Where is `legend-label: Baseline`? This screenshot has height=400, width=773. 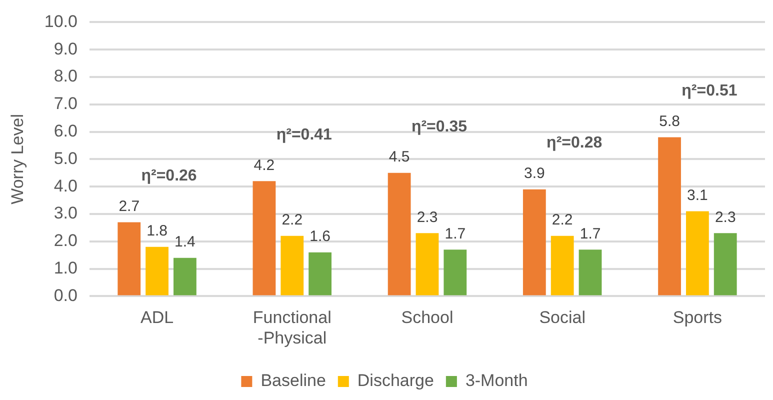
legend-label: Baseline is located at coordinates (293, 380).